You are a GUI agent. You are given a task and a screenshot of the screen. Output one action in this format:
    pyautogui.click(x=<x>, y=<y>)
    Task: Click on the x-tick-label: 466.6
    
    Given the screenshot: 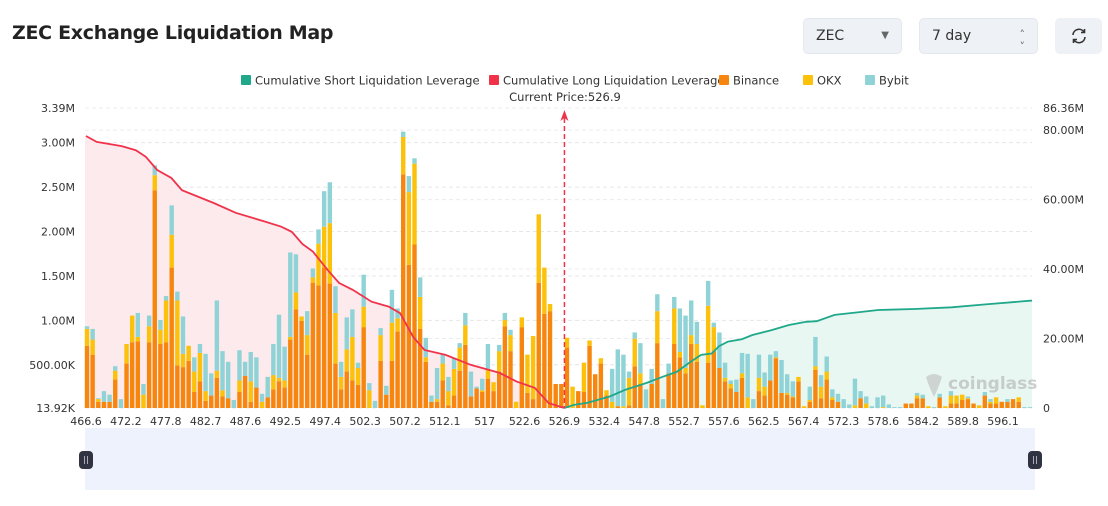 What is the action you would take?
    pyautogui.click(x=86, y=421)
    